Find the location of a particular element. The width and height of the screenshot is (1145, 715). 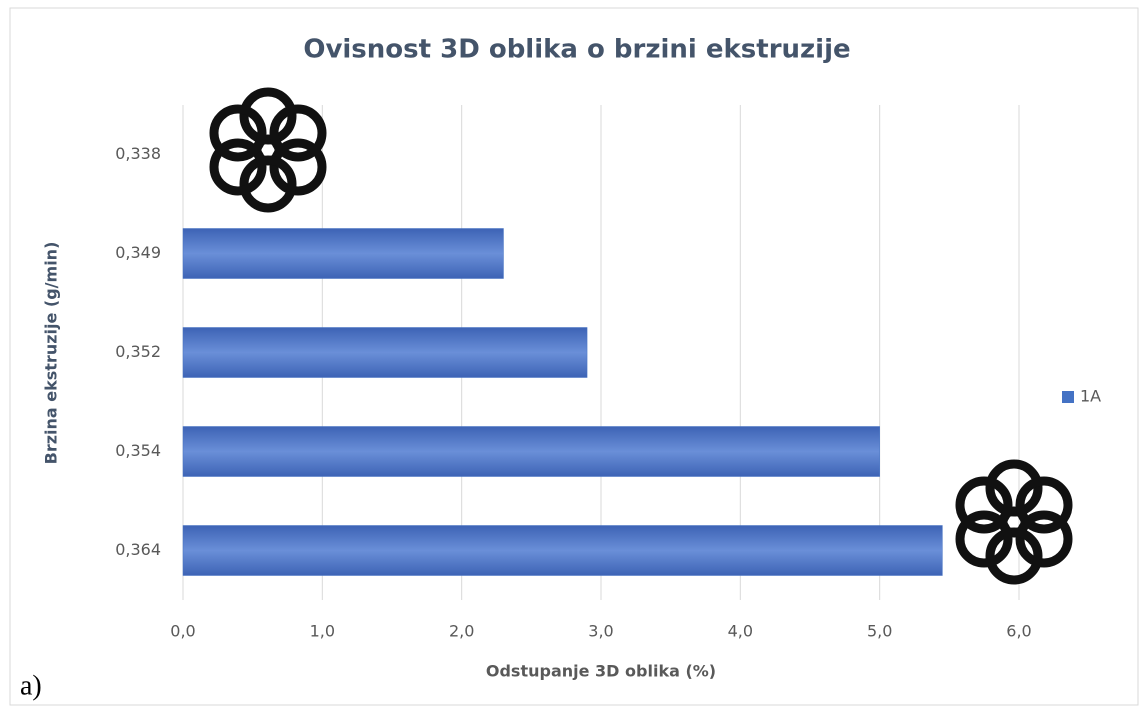

y-axis-title: Brzina ekstruzije (g/min) is located at coordinates (51, 353).